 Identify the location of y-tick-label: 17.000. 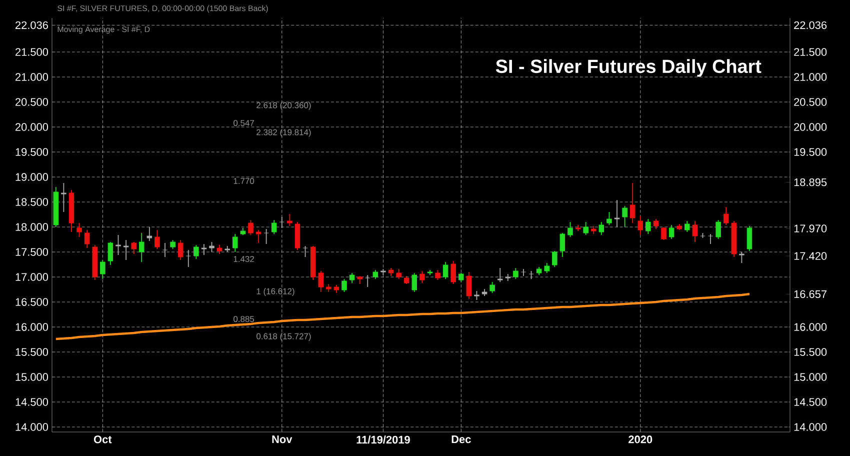
(32, 277).